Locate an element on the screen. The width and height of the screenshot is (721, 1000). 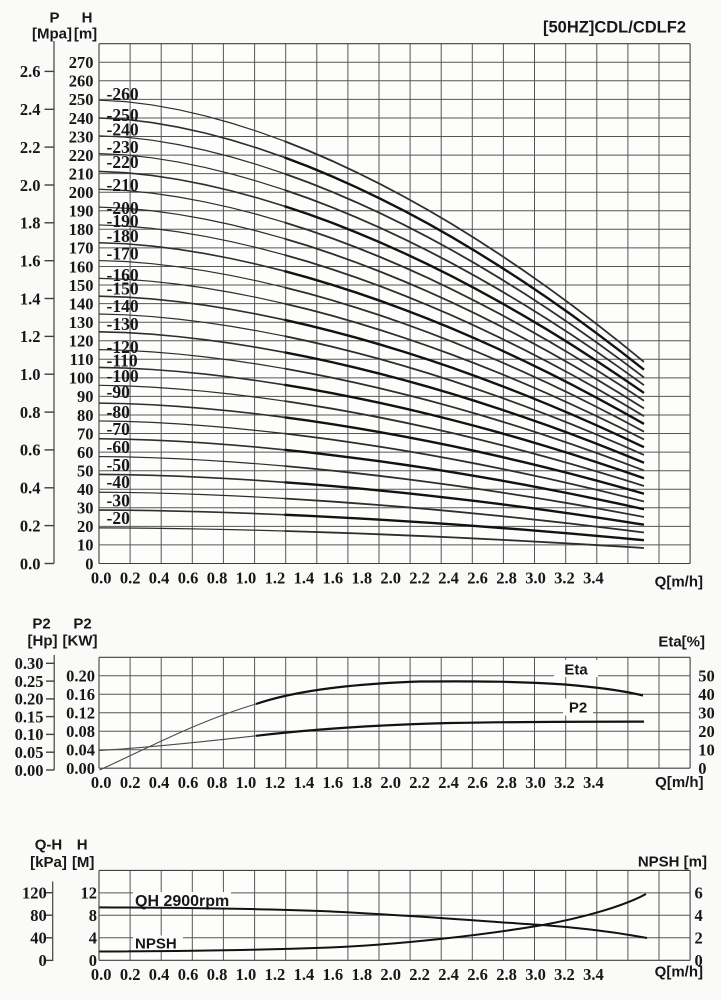
svg-text: QH 2900rpm is located at coordinates (182, 901).